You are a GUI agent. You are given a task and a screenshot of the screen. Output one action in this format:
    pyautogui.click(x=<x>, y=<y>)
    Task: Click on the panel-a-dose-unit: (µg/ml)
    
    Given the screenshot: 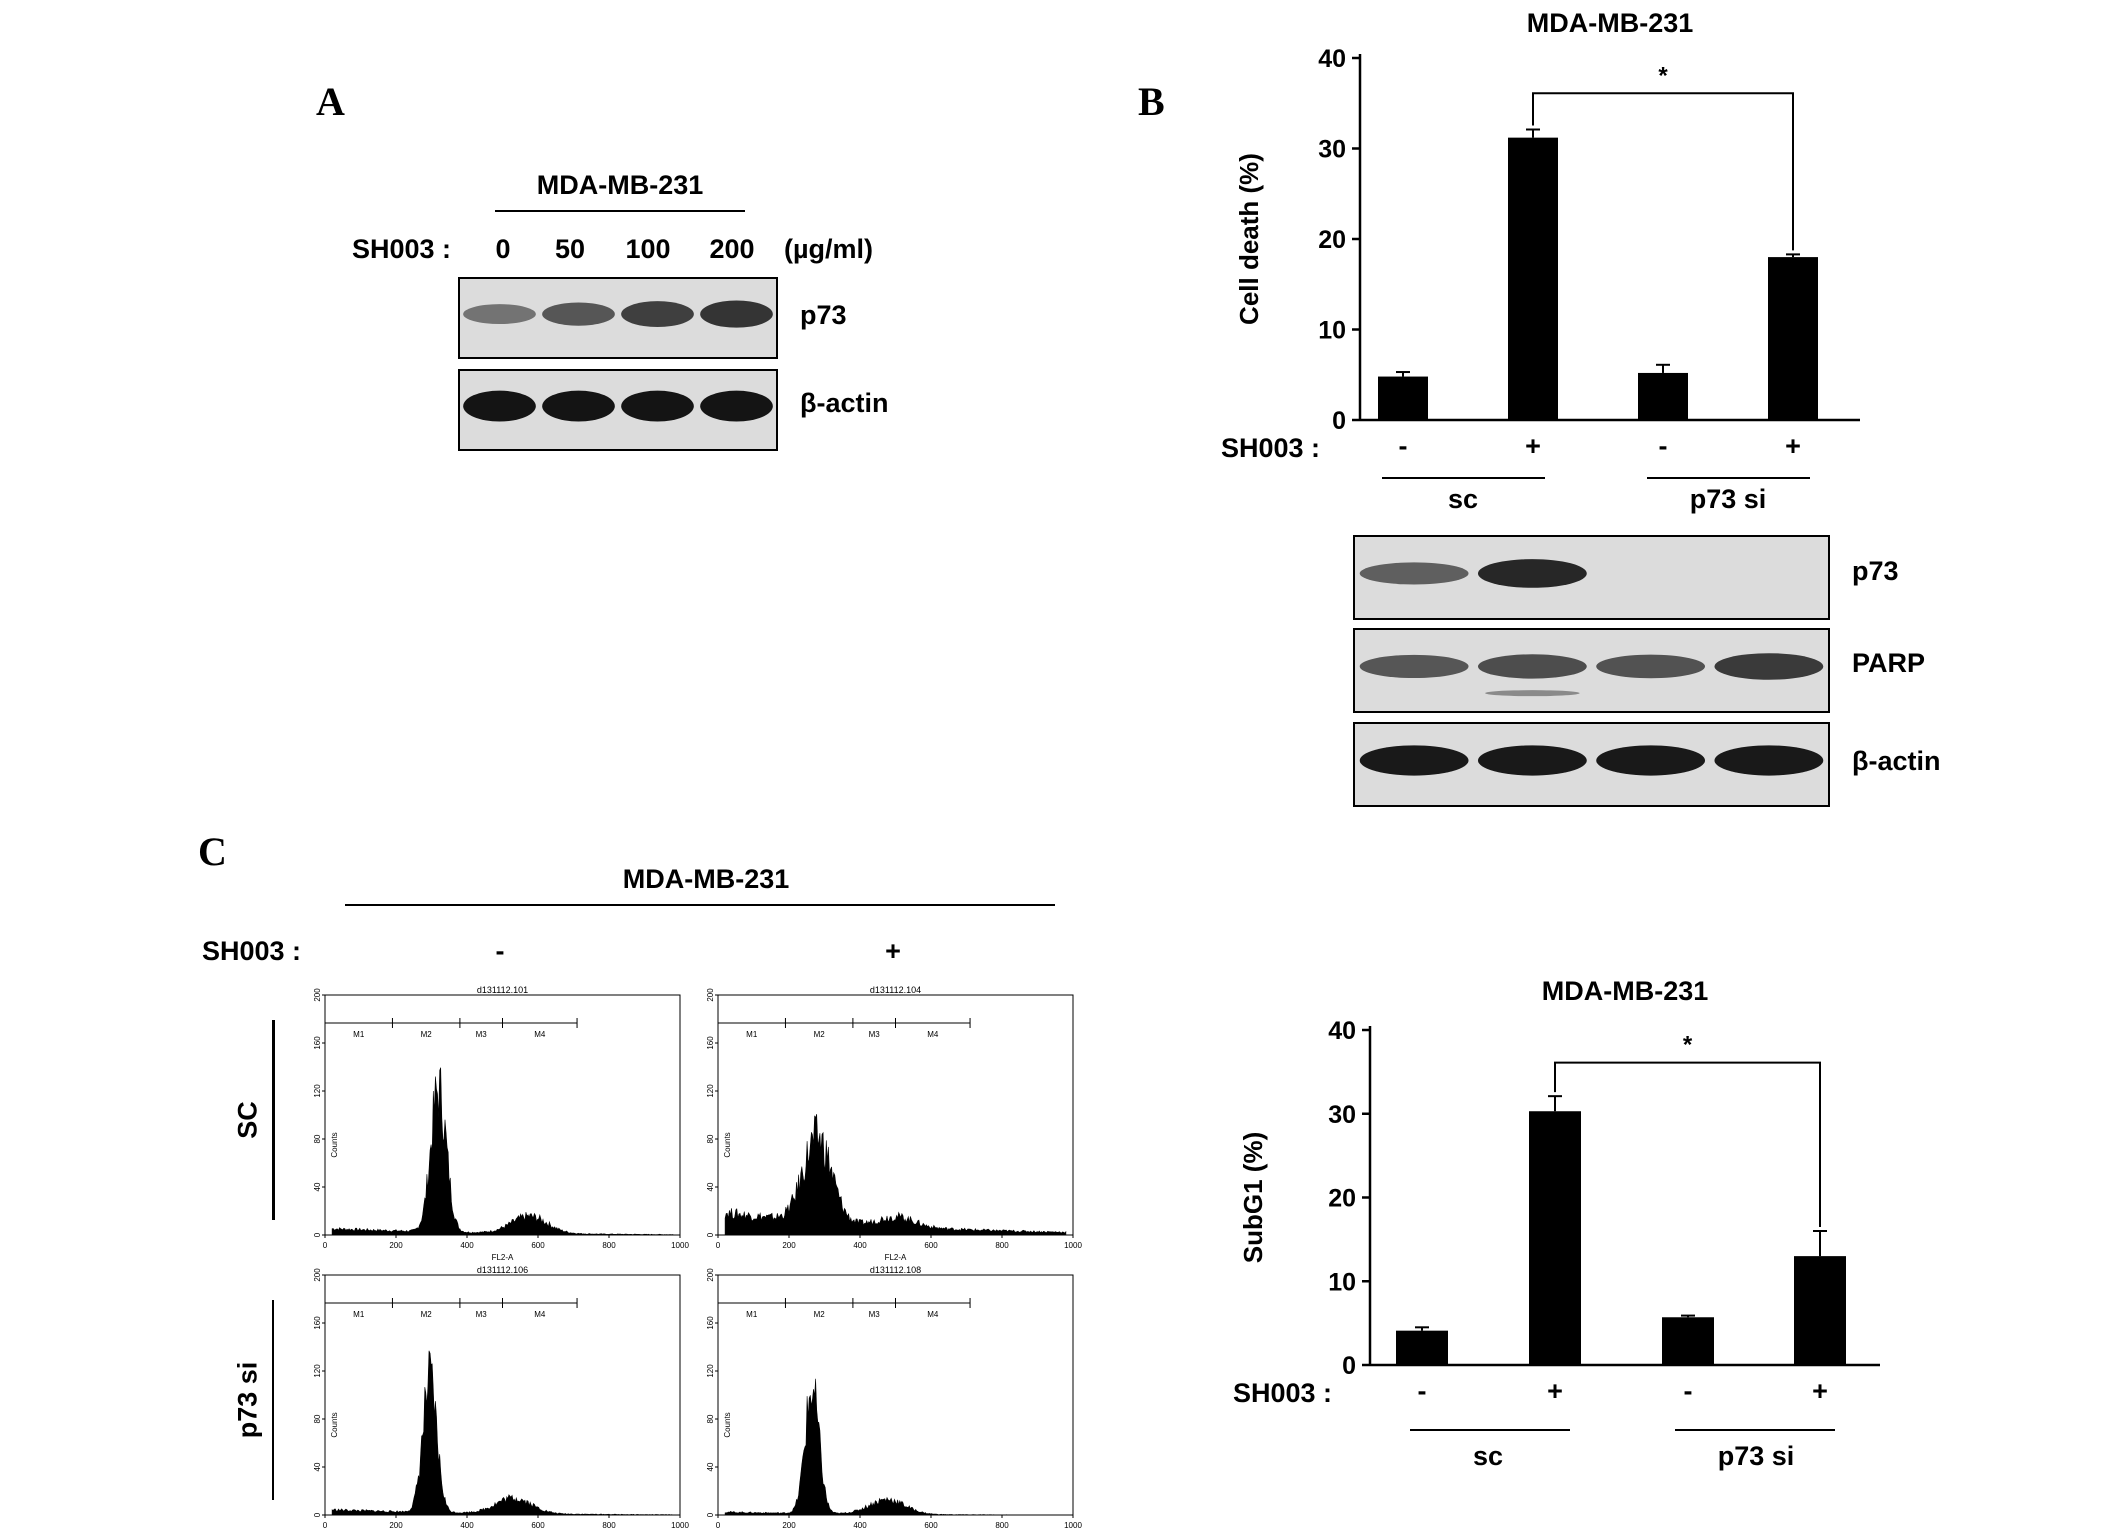 What is the action you would take?
    pyautogui.click(x=829, y=249)
    